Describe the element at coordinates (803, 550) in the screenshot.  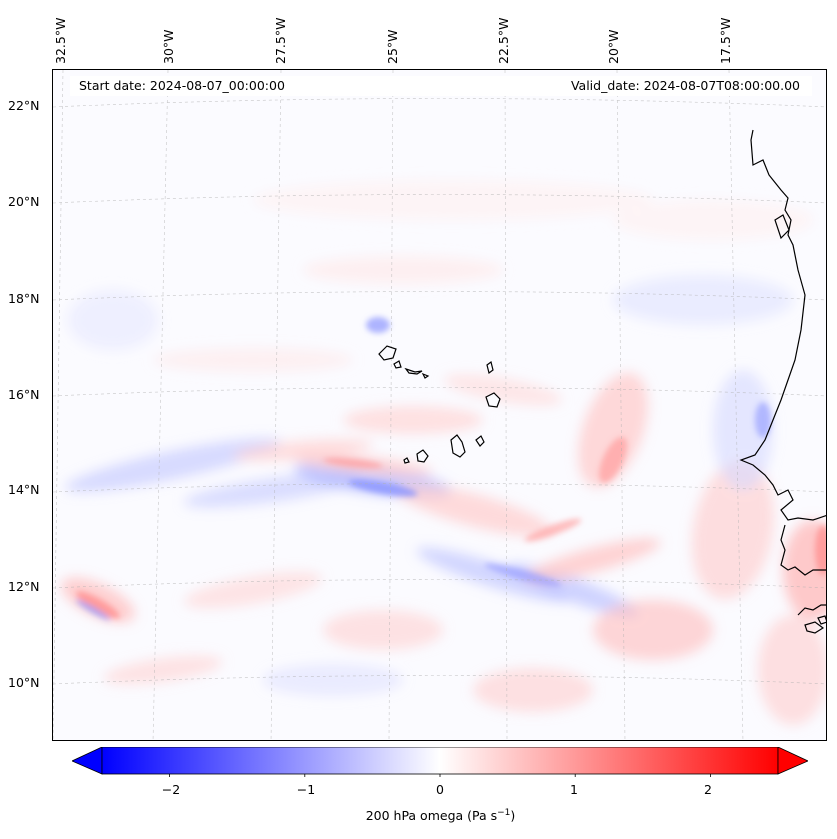
I see `africa-coastline-south` at that location.